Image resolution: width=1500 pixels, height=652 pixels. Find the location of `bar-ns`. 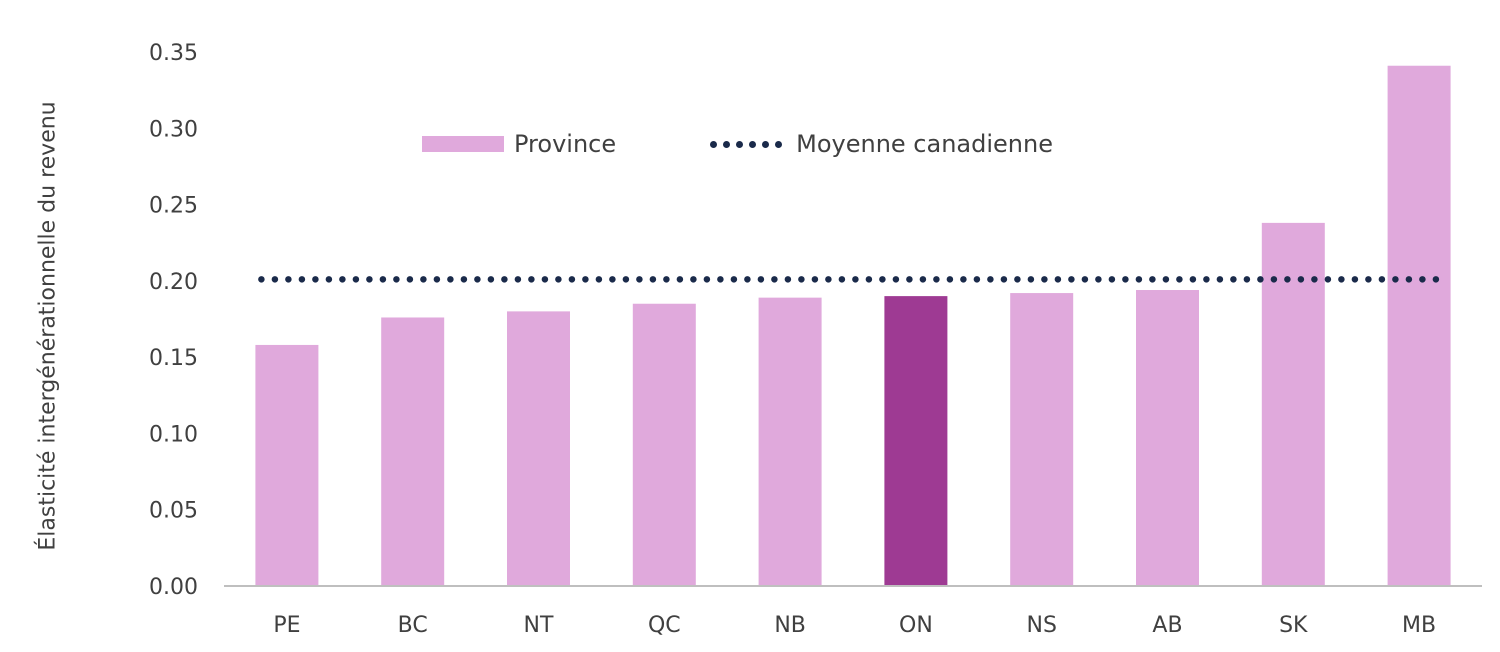

bar-ns is located at coordinates (1042, 439).